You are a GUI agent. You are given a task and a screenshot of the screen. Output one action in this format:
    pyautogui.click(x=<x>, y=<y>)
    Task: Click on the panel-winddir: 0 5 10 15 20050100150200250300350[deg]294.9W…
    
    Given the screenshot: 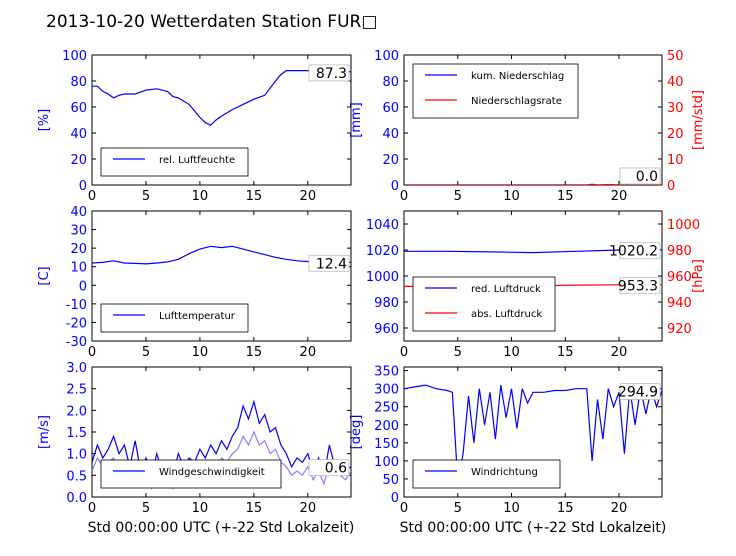 What is the action you would take?
    pyautogui.click(x=506, y=440)
    